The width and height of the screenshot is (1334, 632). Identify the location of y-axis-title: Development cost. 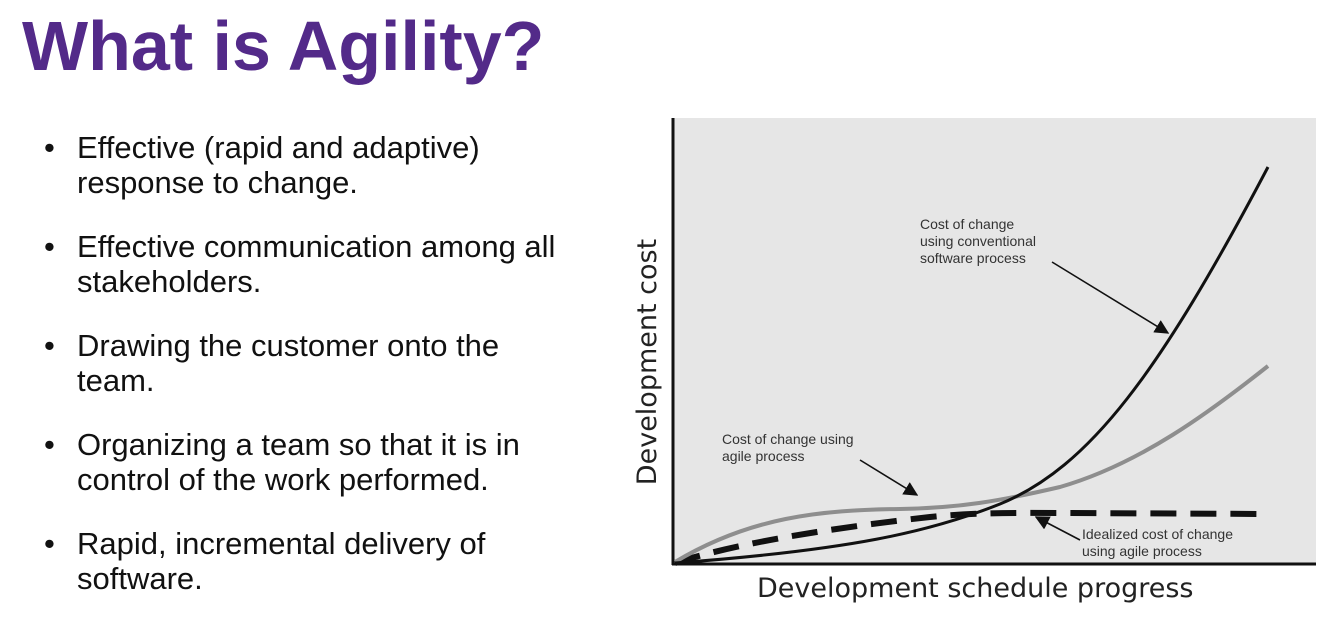
(647, 362).